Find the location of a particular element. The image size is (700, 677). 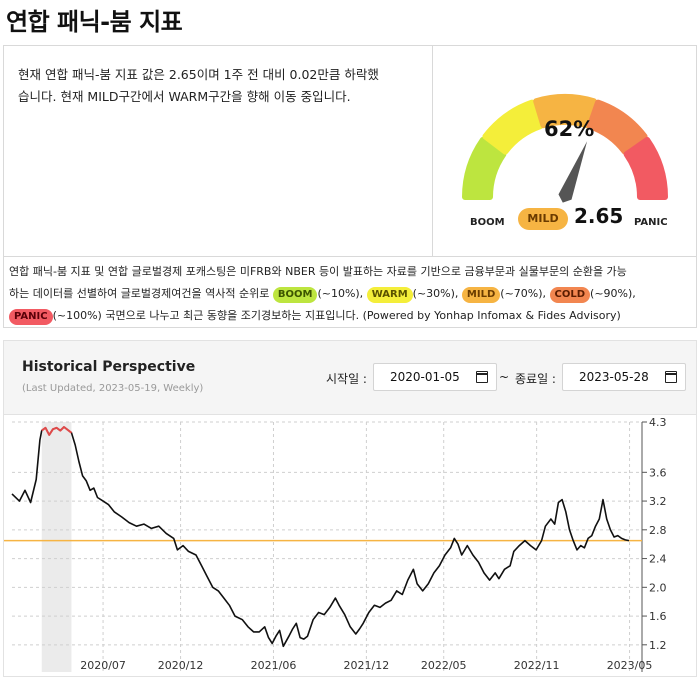

gauge-percent: 62% is located at coordinates (569, 129).